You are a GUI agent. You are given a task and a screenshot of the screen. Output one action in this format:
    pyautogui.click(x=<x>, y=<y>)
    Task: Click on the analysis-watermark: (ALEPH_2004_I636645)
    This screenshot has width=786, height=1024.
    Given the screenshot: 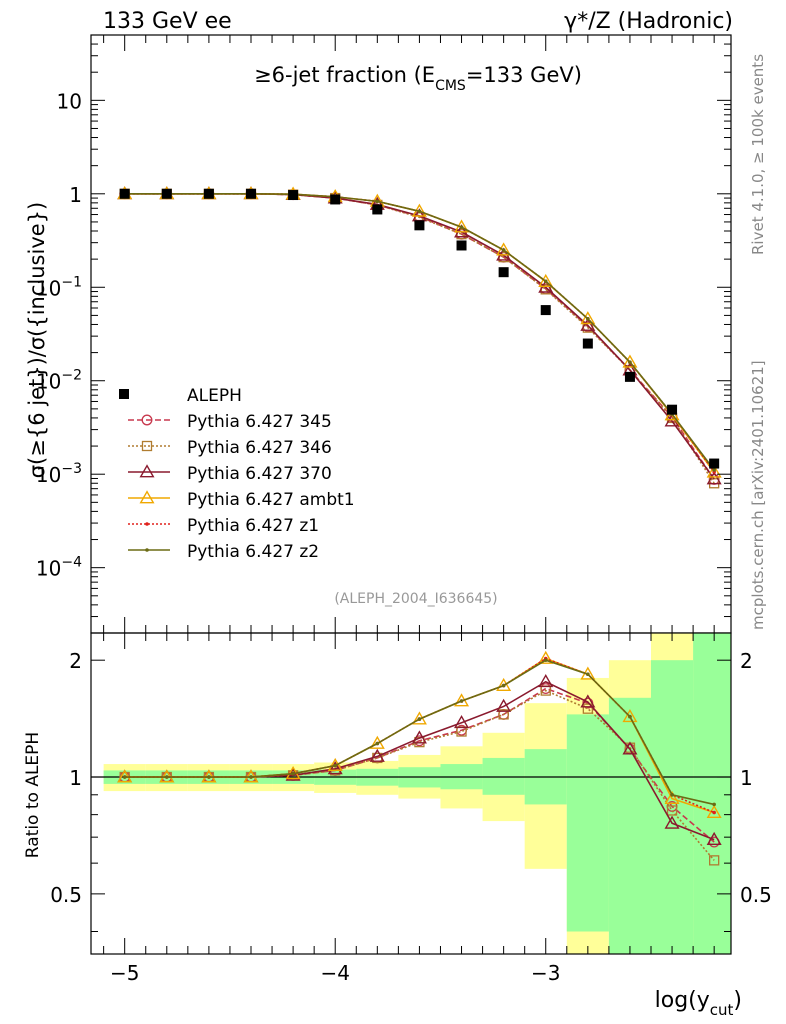 What is the action you would take?
    pyautogui.click(x=415, y=599)
    